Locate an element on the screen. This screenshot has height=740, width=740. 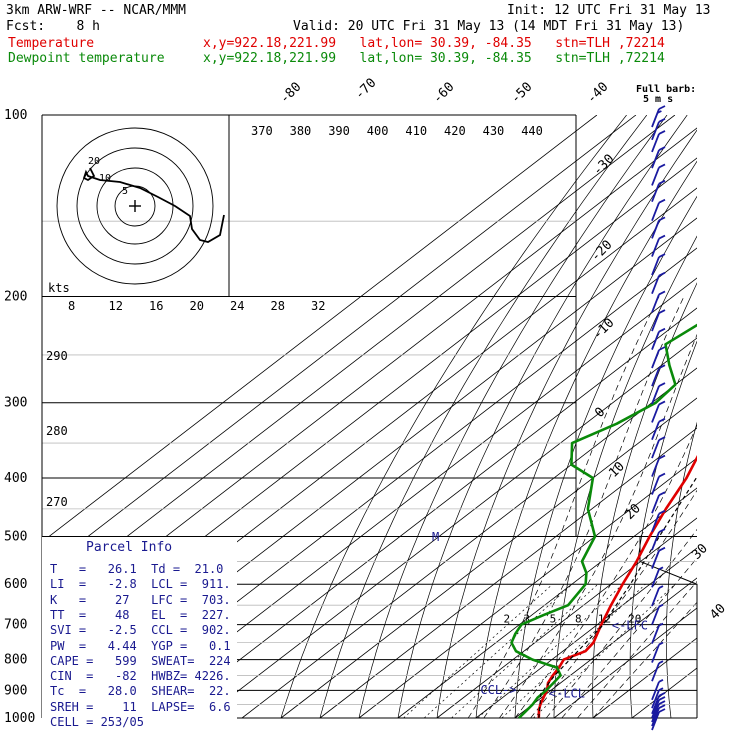
isotherm-label: -10 is located at coordinates (603, 329).